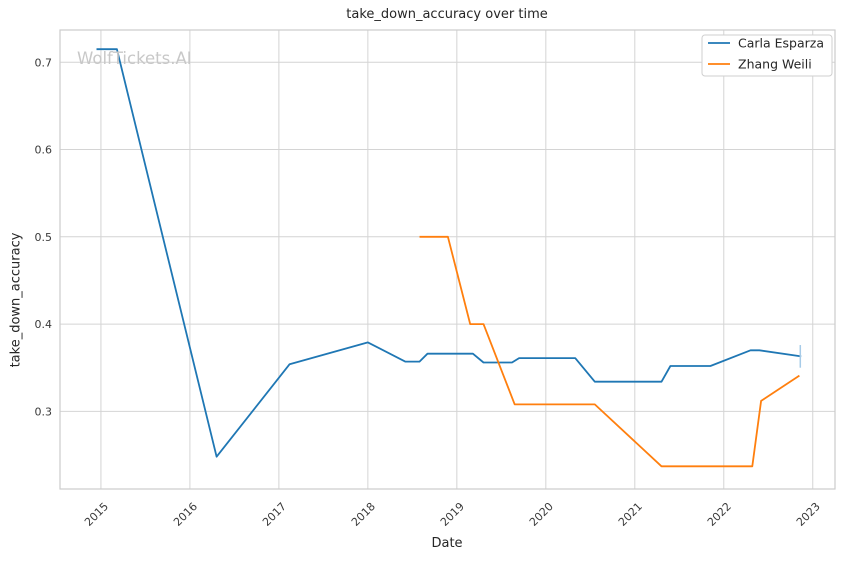 The height and width of the screenshot is (561, 844). What do you see at coordinates (452, 514) in the screenshot?
I see `x-tick-label: 2019` at bounding box center [452, 514].